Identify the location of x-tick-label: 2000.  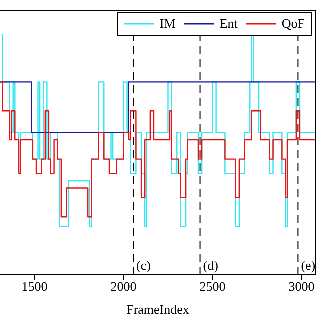
(123, 286).